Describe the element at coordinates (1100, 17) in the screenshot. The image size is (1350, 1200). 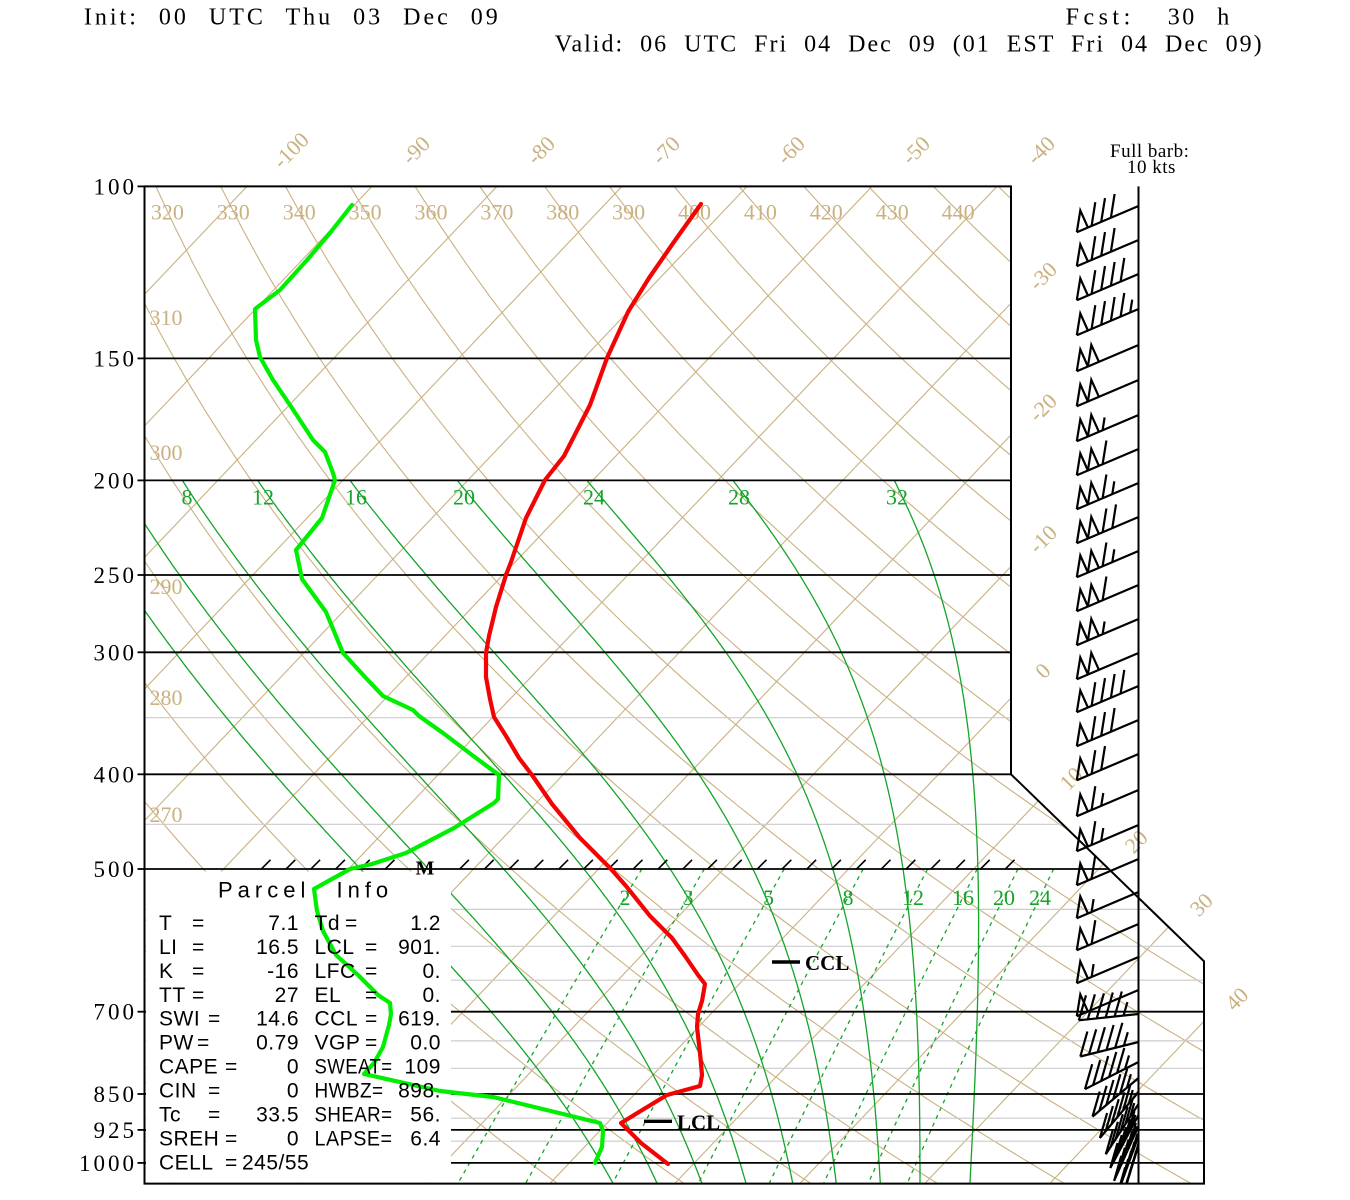
I see `svg-text: Fcst:` at that location.